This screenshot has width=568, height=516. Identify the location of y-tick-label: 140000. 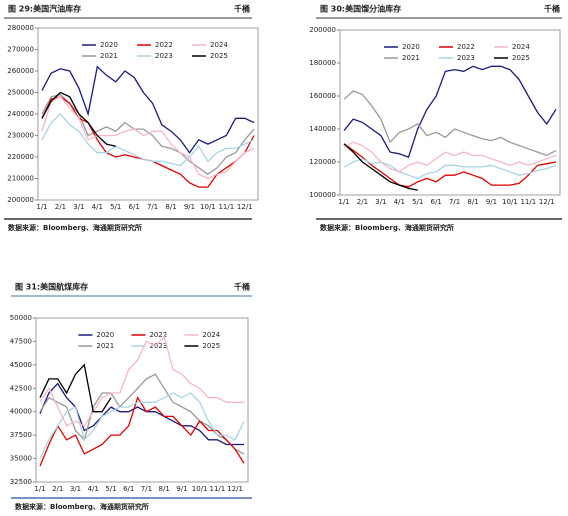
(322, 129).